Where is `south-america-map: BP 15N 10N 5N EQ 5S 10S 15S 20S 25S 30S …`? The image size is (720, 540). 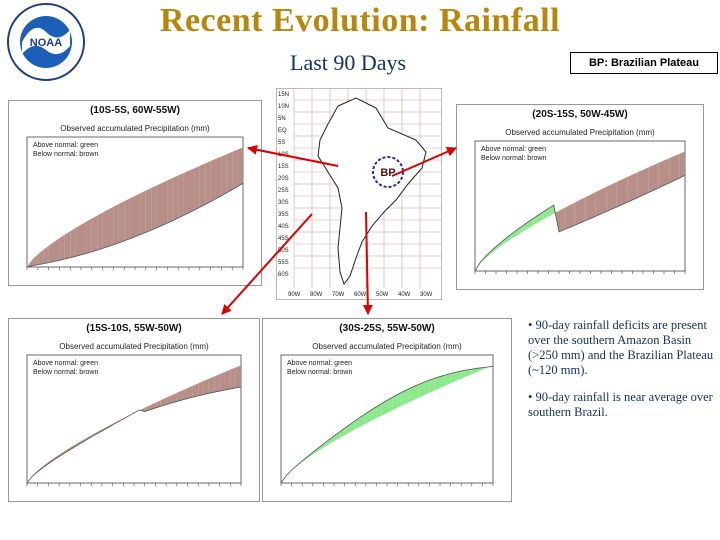
south-america-map: BP 15N 10N 5N EQ 5S 10S 15S 20S 25S 30S … is located at coordinates (359, 194).